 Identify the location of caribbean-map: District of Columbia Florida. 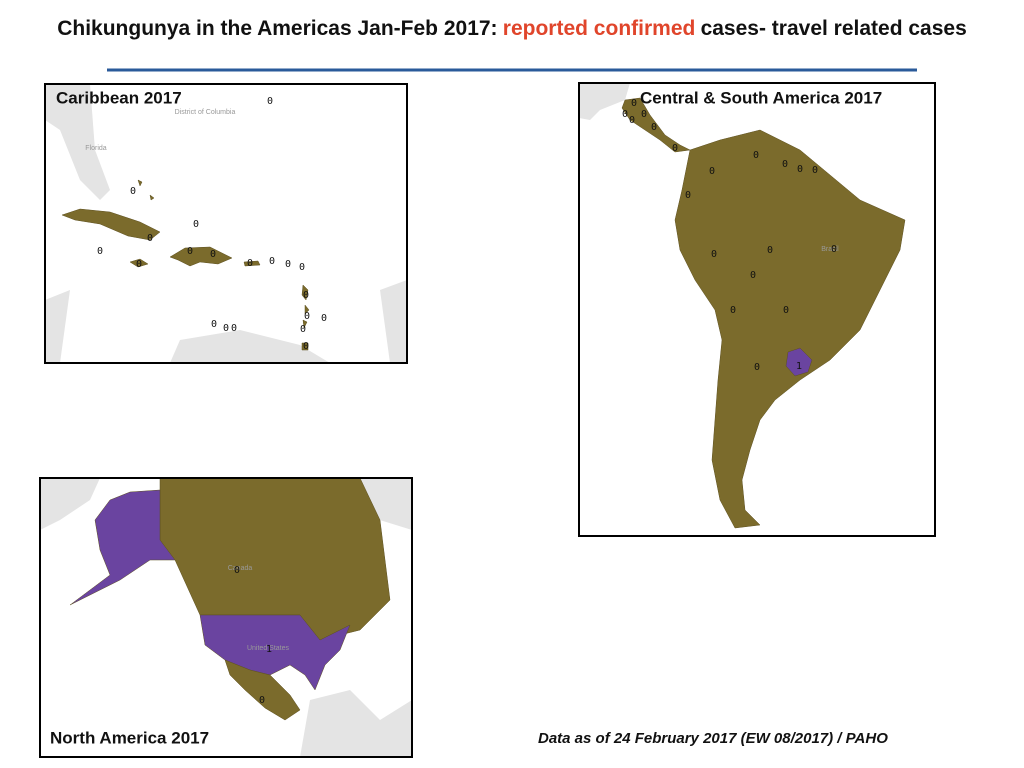
(226, 223).